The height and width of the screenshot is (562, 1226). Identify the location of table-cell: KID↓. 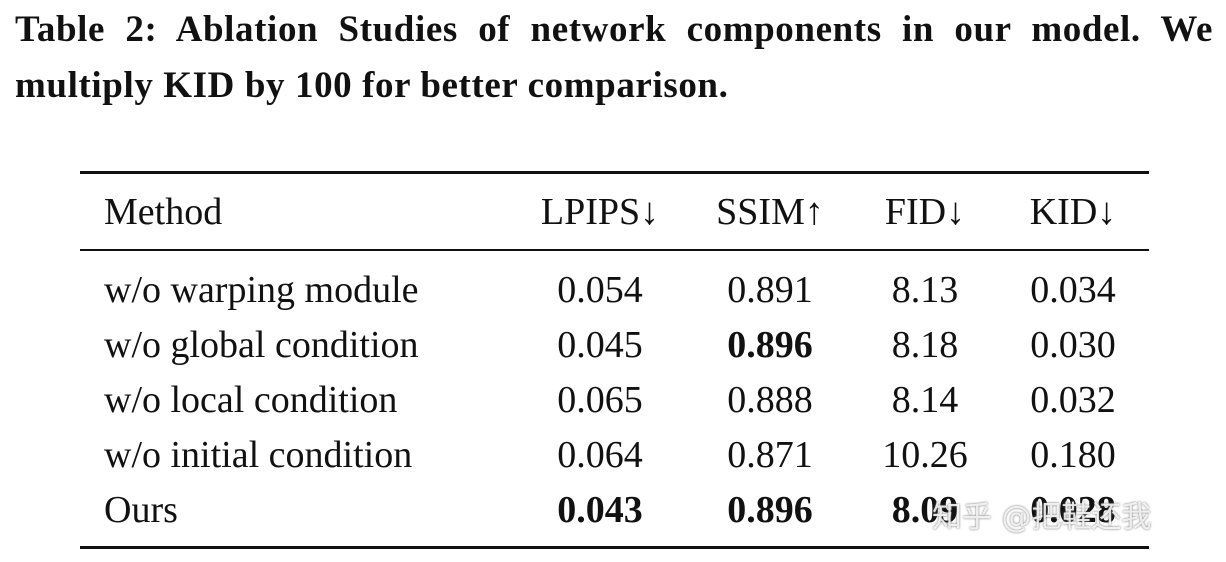
(1073, 212).